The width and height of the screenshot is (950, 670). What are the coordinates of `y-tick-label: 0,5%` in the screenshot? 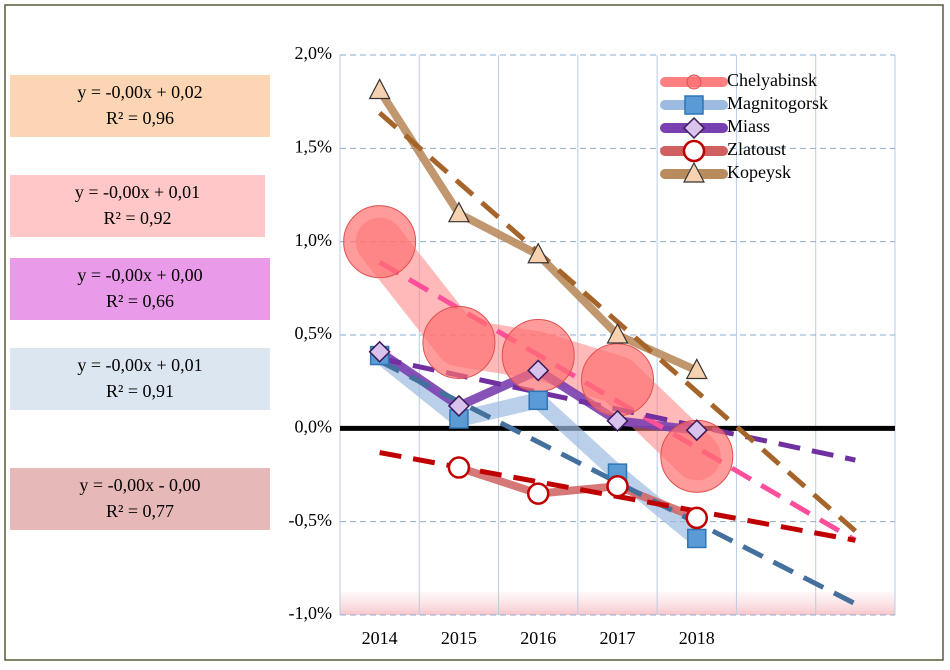 It's located at (314, 333).